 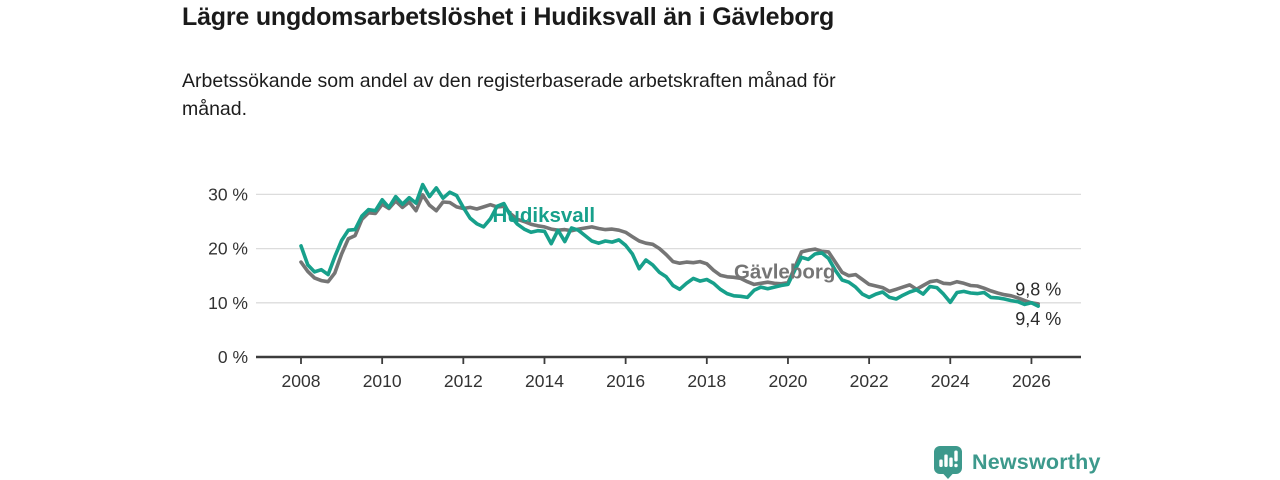 What do you see at coordinates (544, 381) in the screenshot?
I see `x-tick-label-2014: 2014` at bounding box center [544, 381].